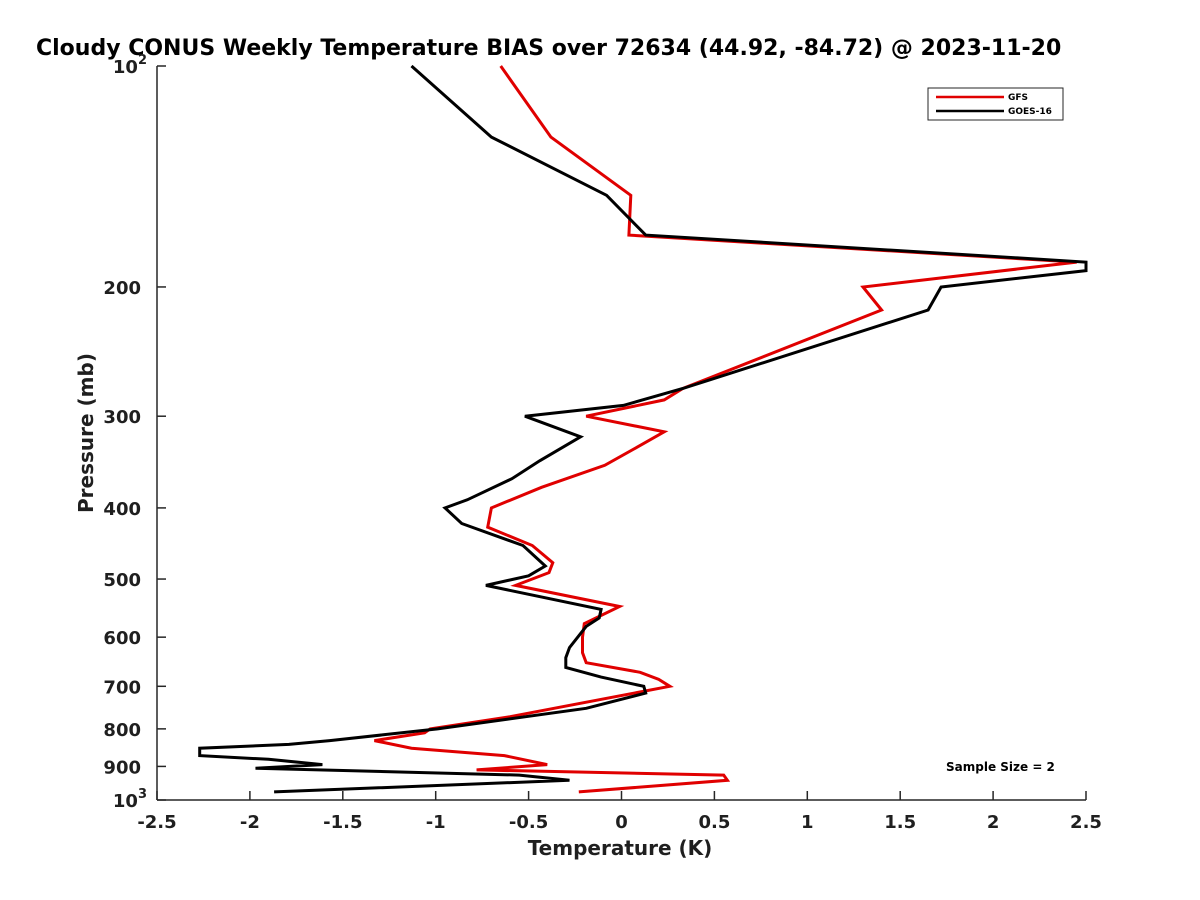  Describe the element at coordinates (436, 822) in the screenshot. I see `x-tick-label: -1` at that location.